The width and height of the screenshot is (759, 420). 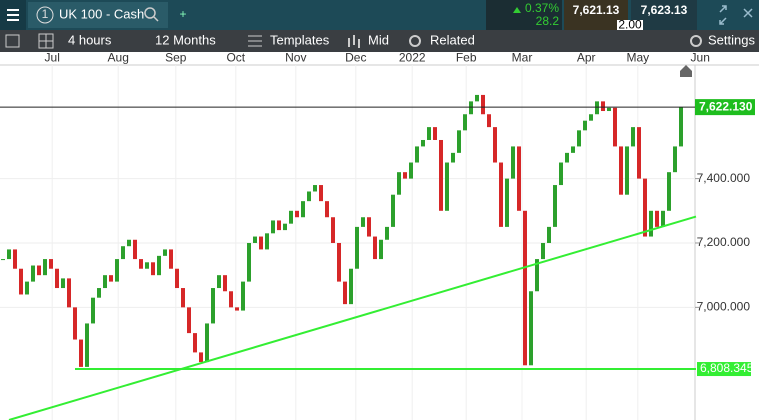 What do you see at coordinates (355, 58) in the screenshot?
I see `x-tick-label: Dec` at bounding box center [355, 58].